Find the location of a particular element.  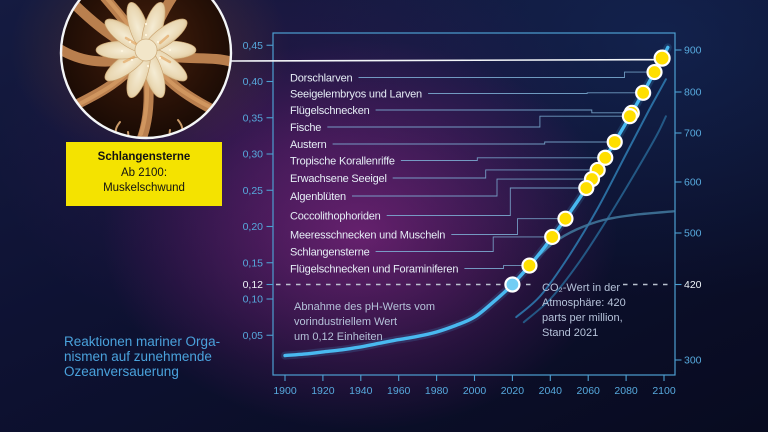

organism-label-4: Fische is located at coordinates (305, 128).